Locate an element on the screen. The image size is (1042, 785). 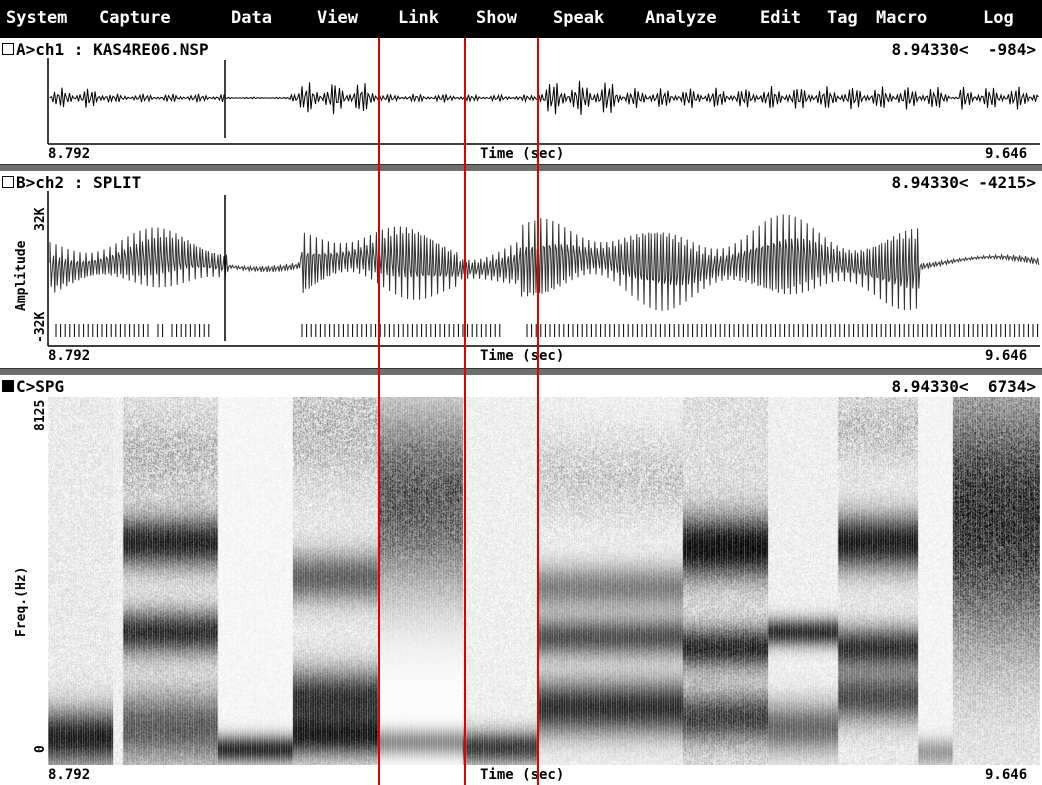
menu-speak: Speak is located at coordinates (578, 18).